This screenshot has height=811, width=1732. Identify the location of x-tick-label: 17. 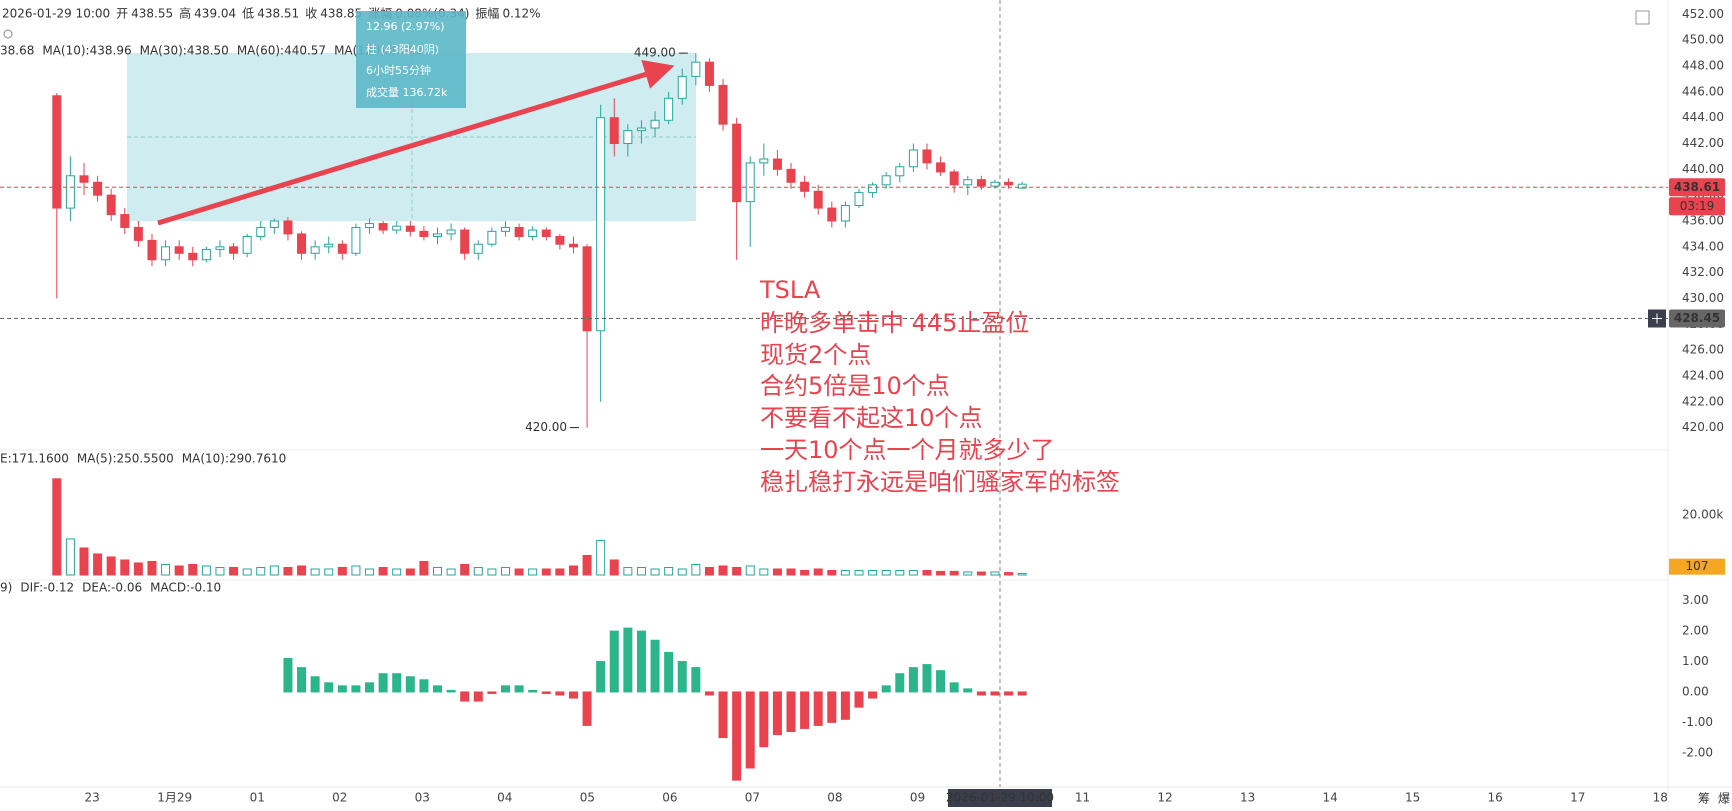
(1577, 798).